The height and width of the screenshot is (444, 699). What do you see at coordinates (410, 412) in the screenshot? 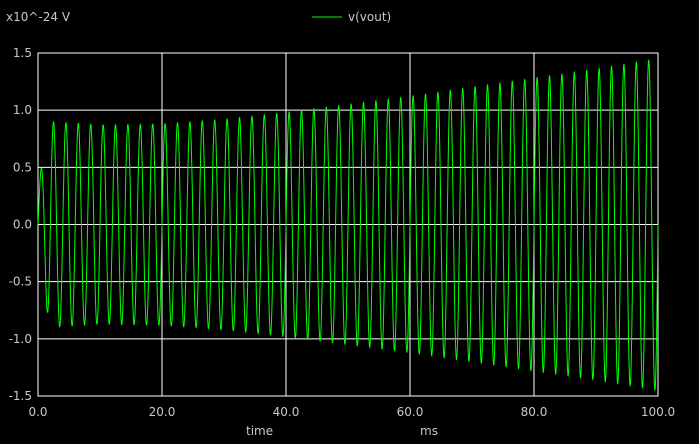
I see `x-tick-label: 60.0` at bounding box center [410, 412].